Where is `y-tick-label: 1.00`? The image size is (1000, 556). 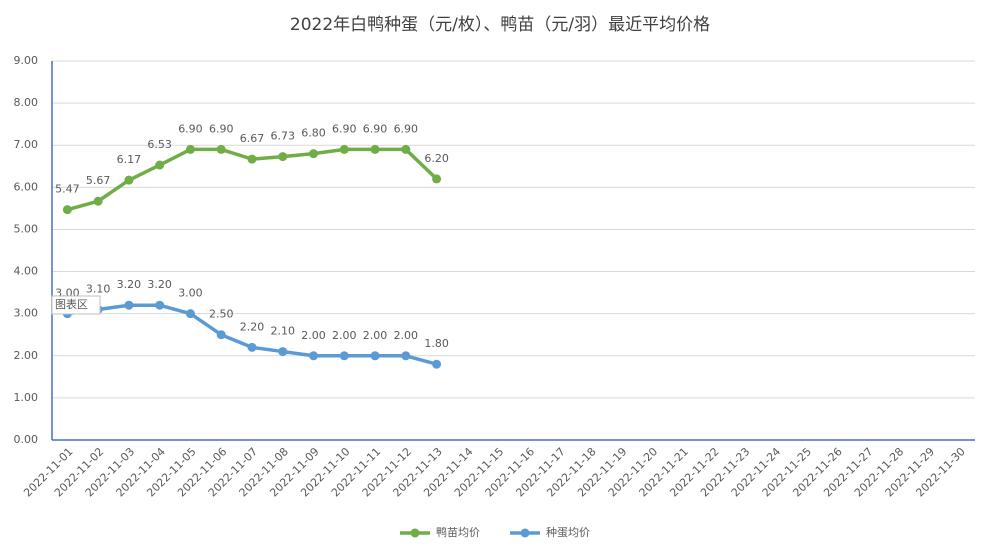 y-tick-label: 1.00 is located at coordinates (26, 397).